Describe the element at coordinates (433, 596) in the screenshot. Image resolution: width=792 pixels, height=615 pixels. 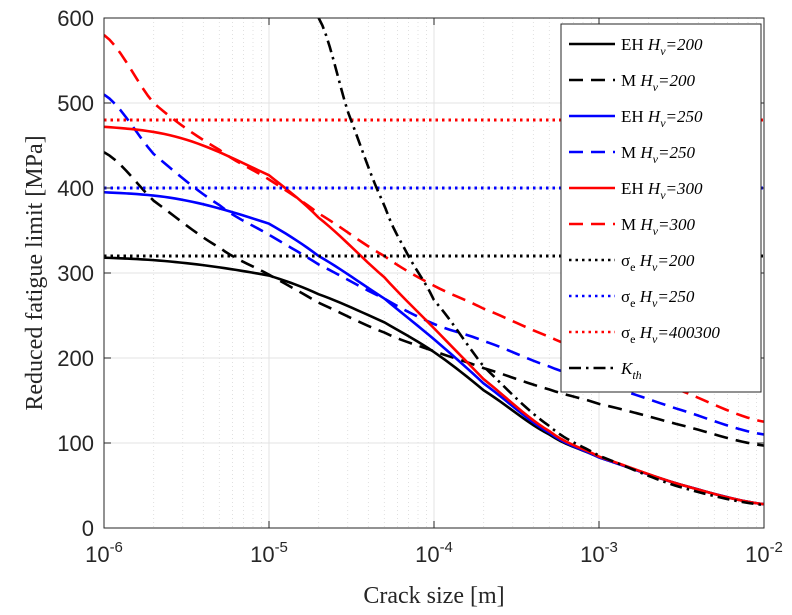
I see `x-axis-title: Crack size [m]` at that location.